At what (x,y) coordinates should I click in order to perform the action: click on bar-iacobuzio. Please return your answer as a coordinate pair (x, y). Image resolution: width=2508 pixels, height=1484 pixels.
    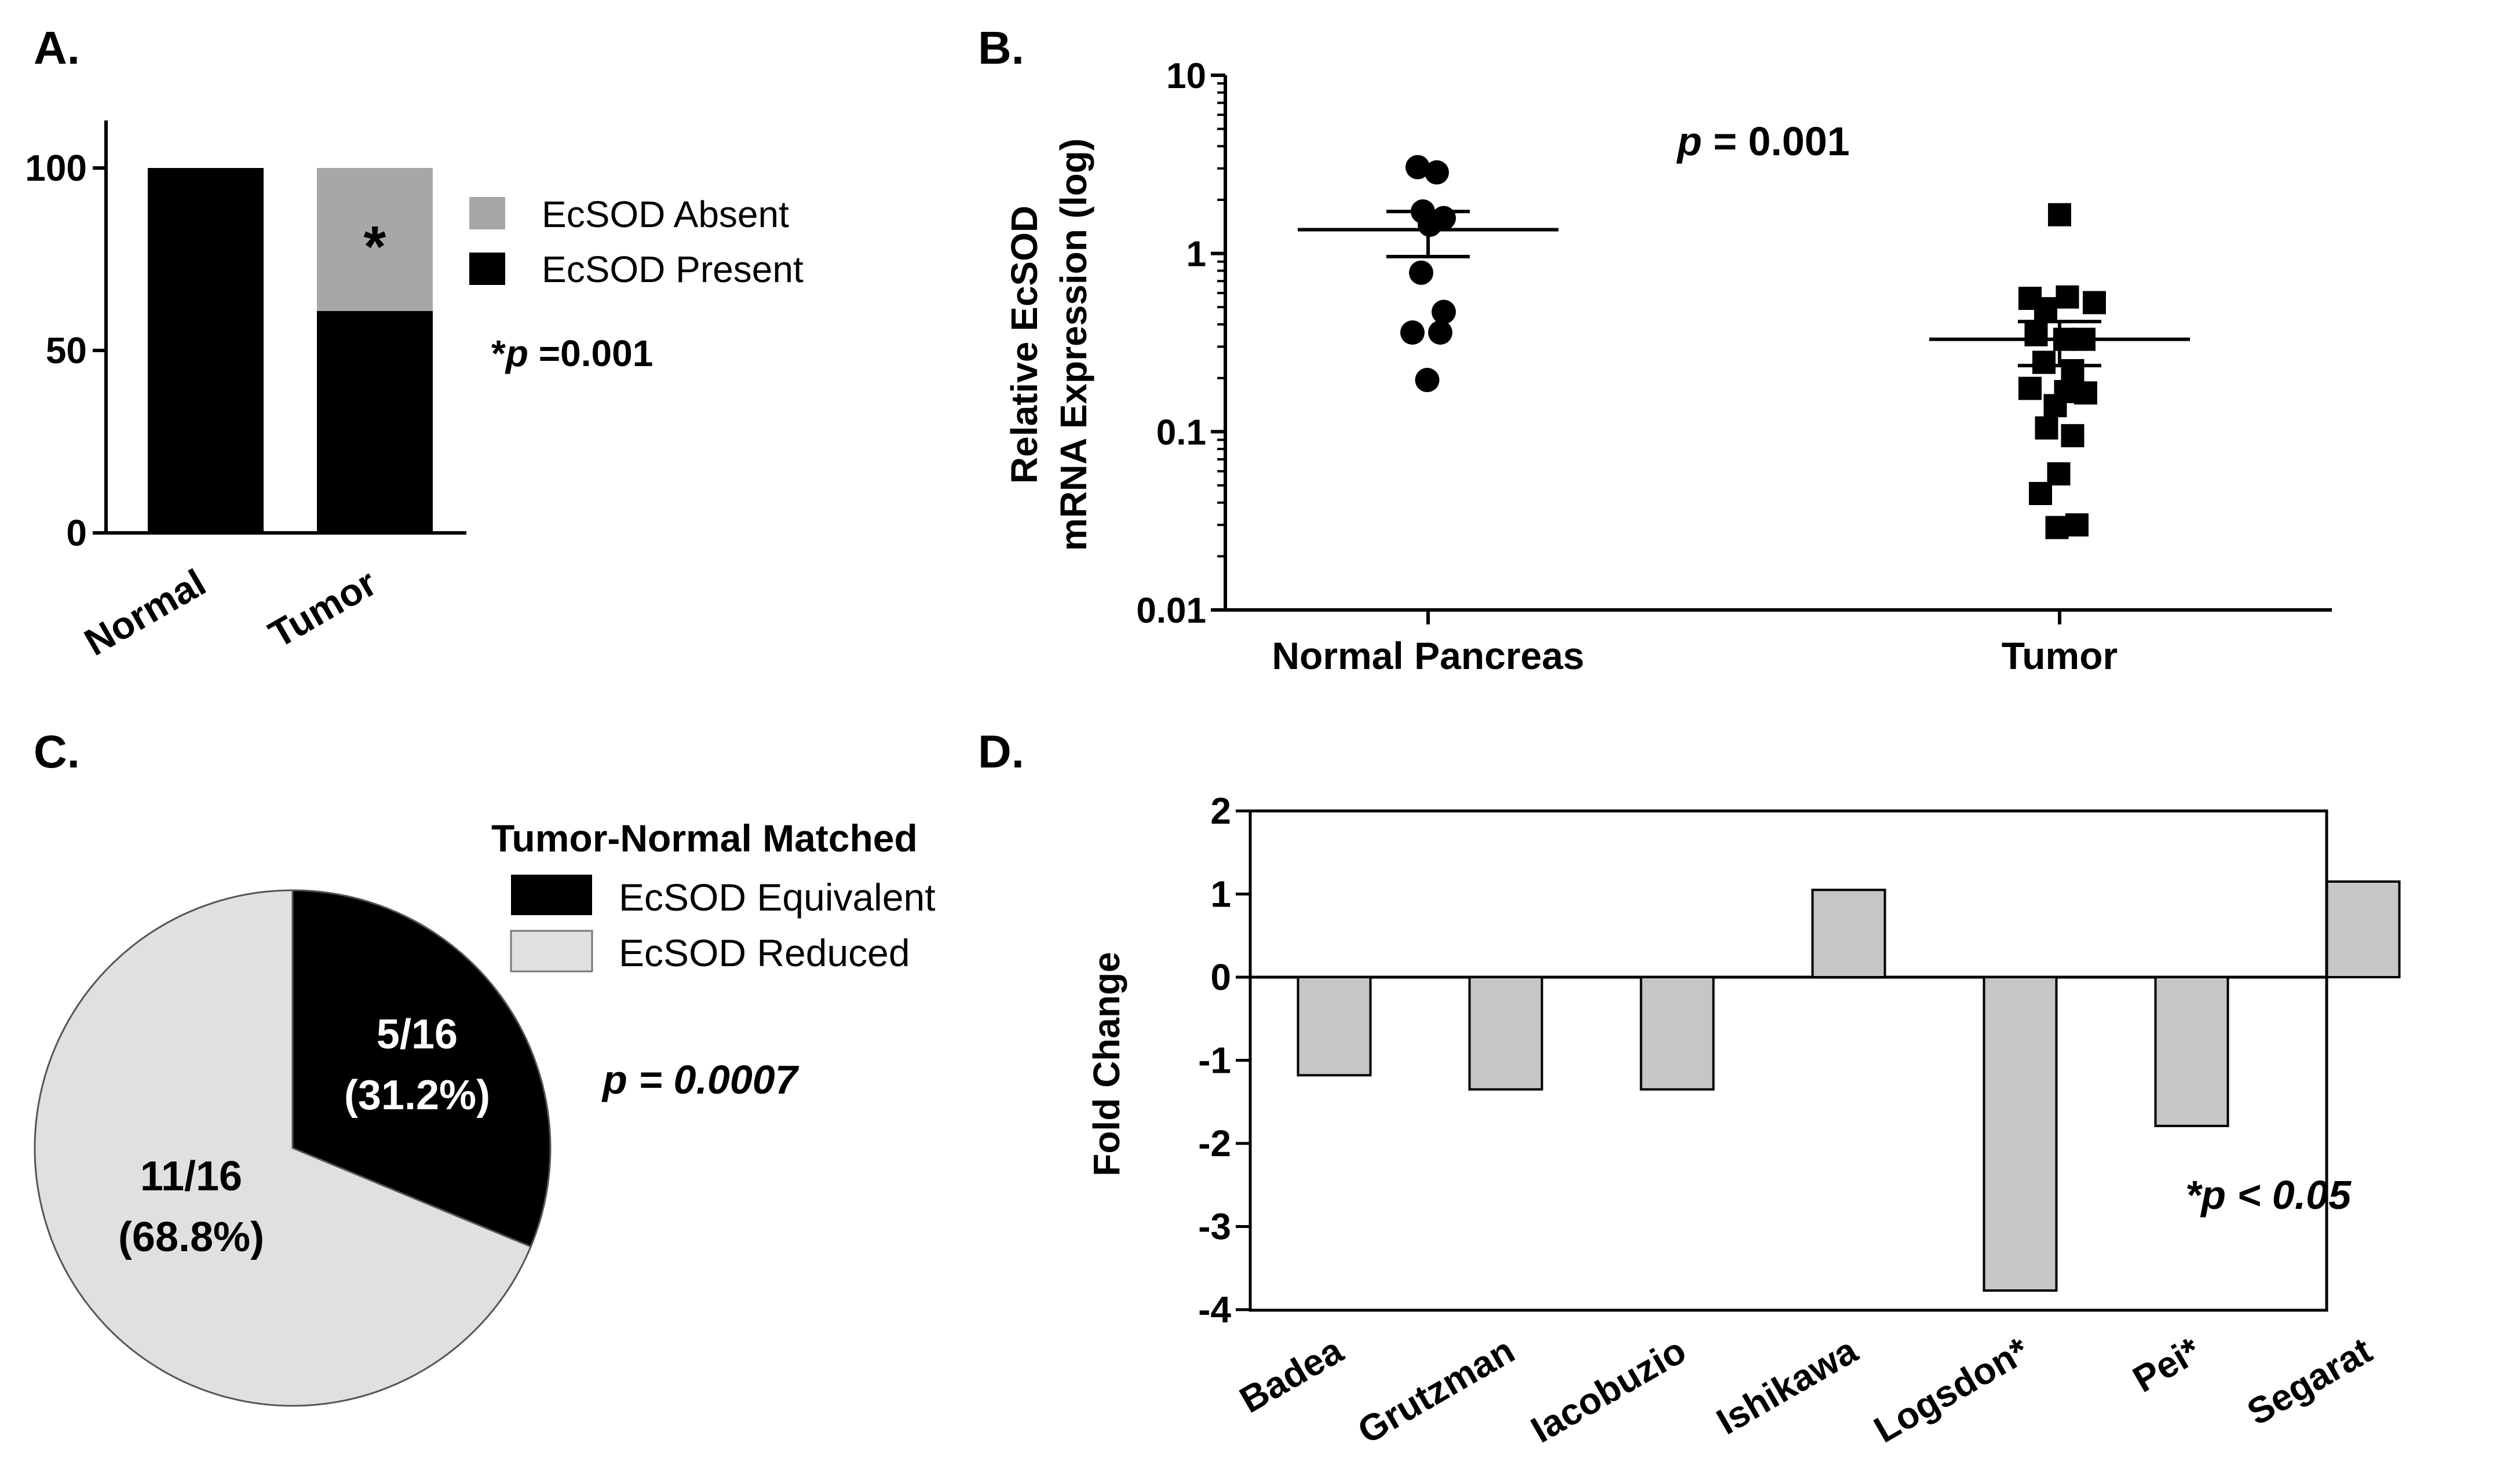
    Looking at the image, I should click on (1677, 1033).